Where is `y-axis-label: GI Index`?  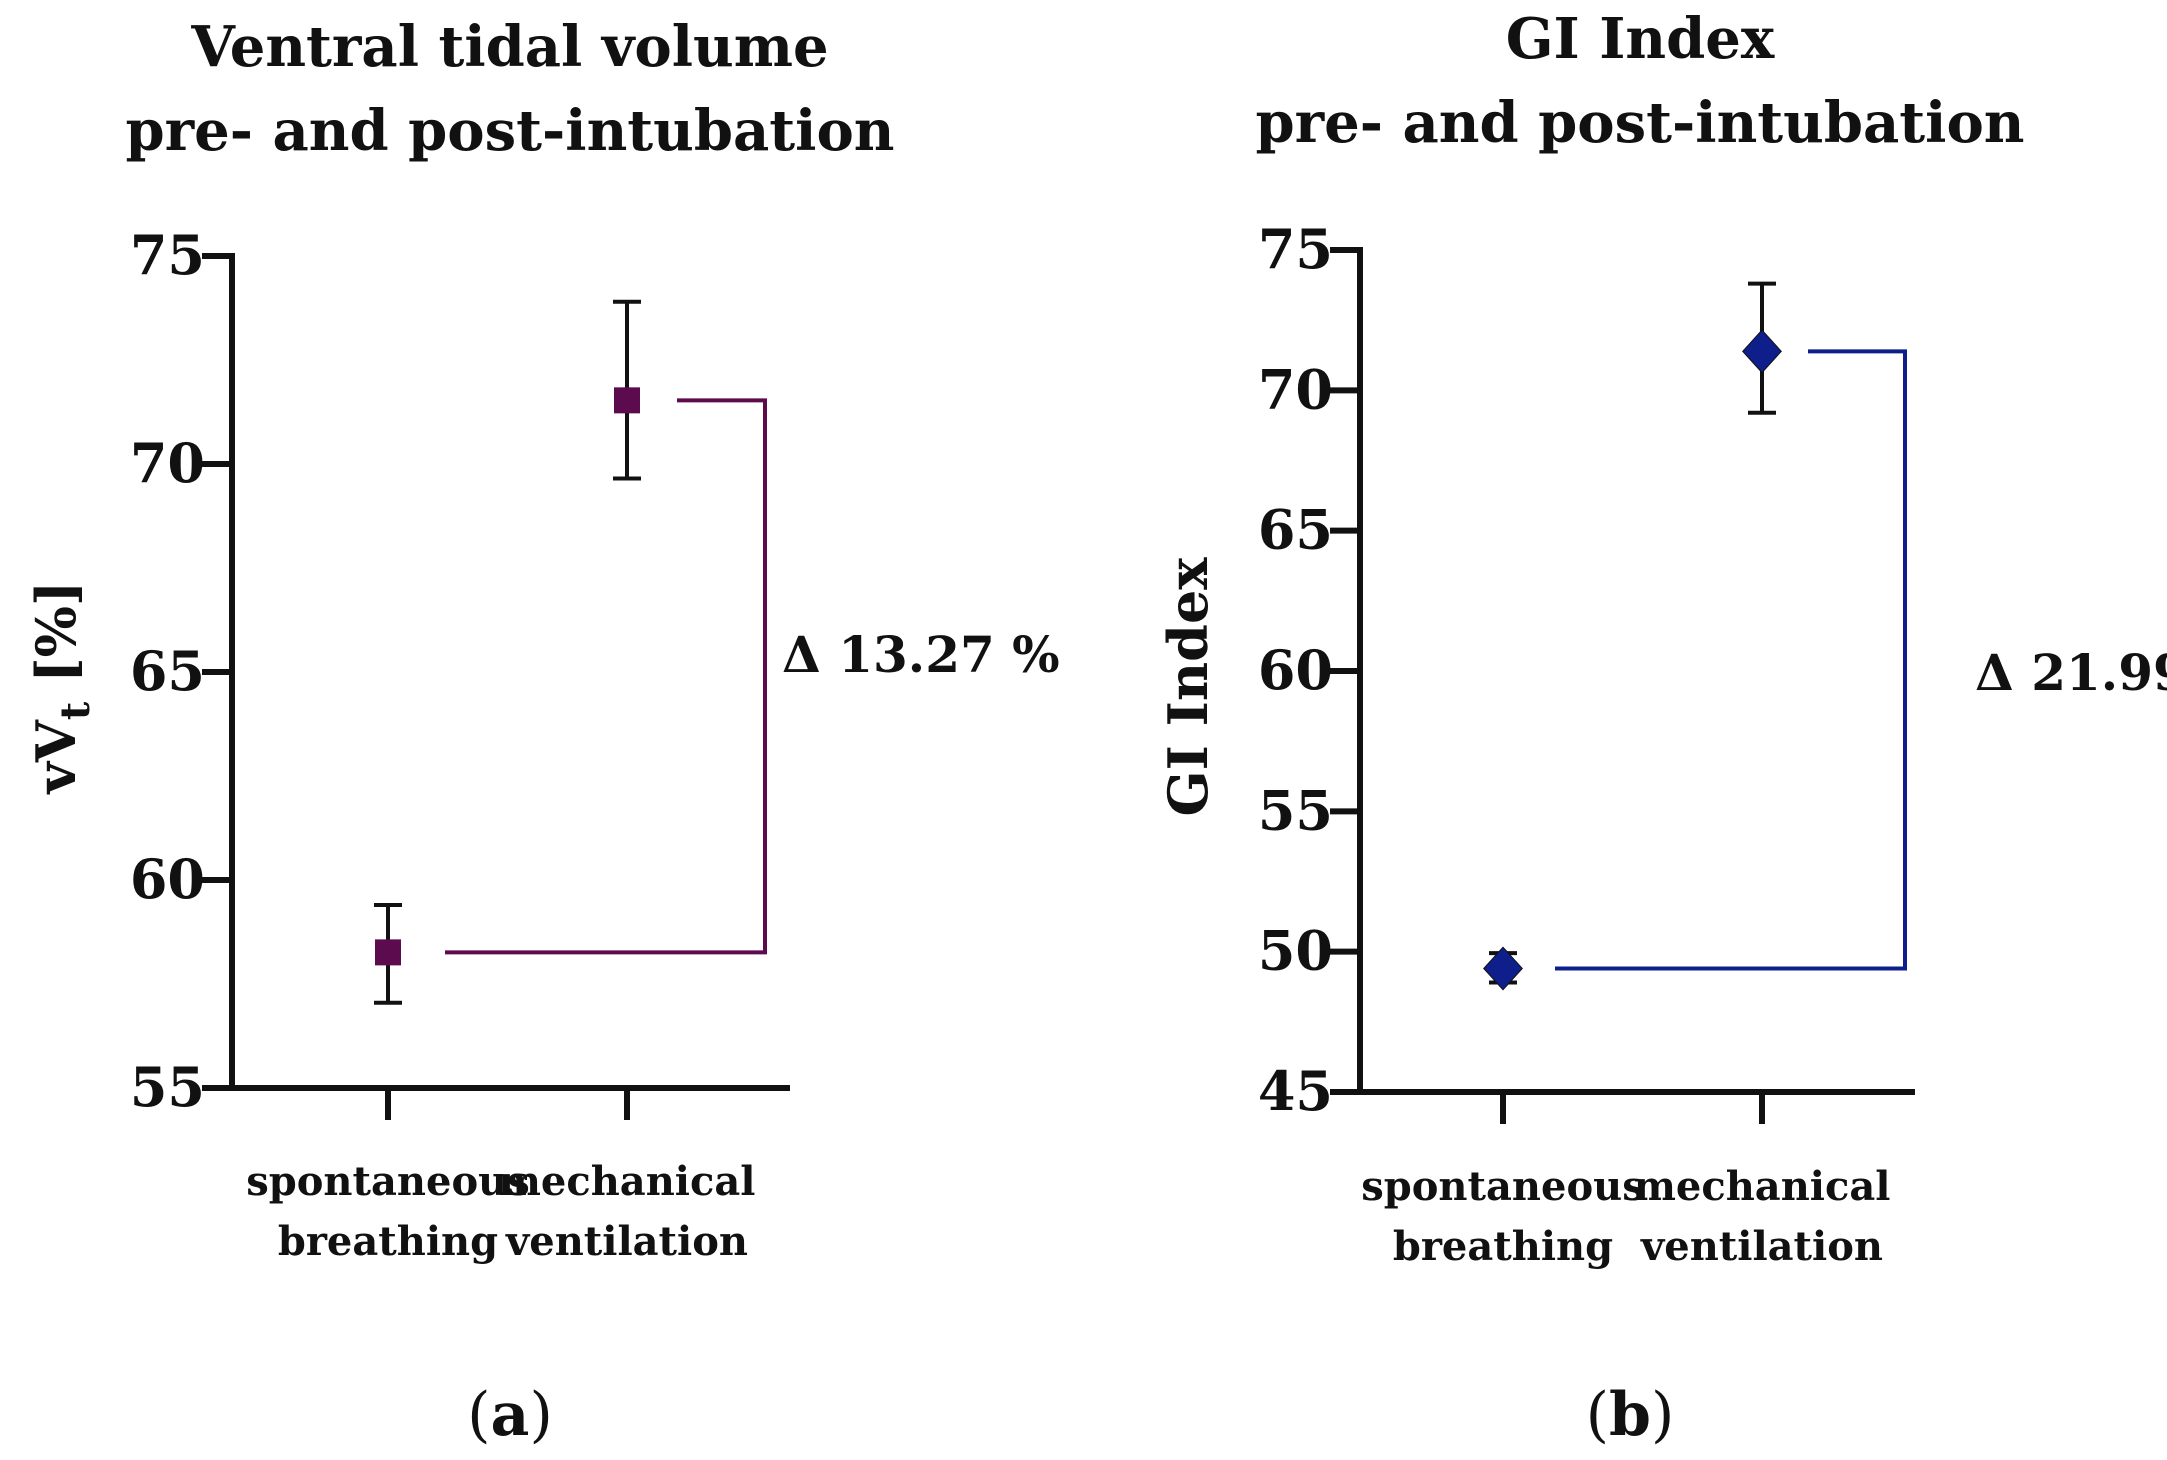 y-axis-label: GI Index is located at coordinates (1188, 687).